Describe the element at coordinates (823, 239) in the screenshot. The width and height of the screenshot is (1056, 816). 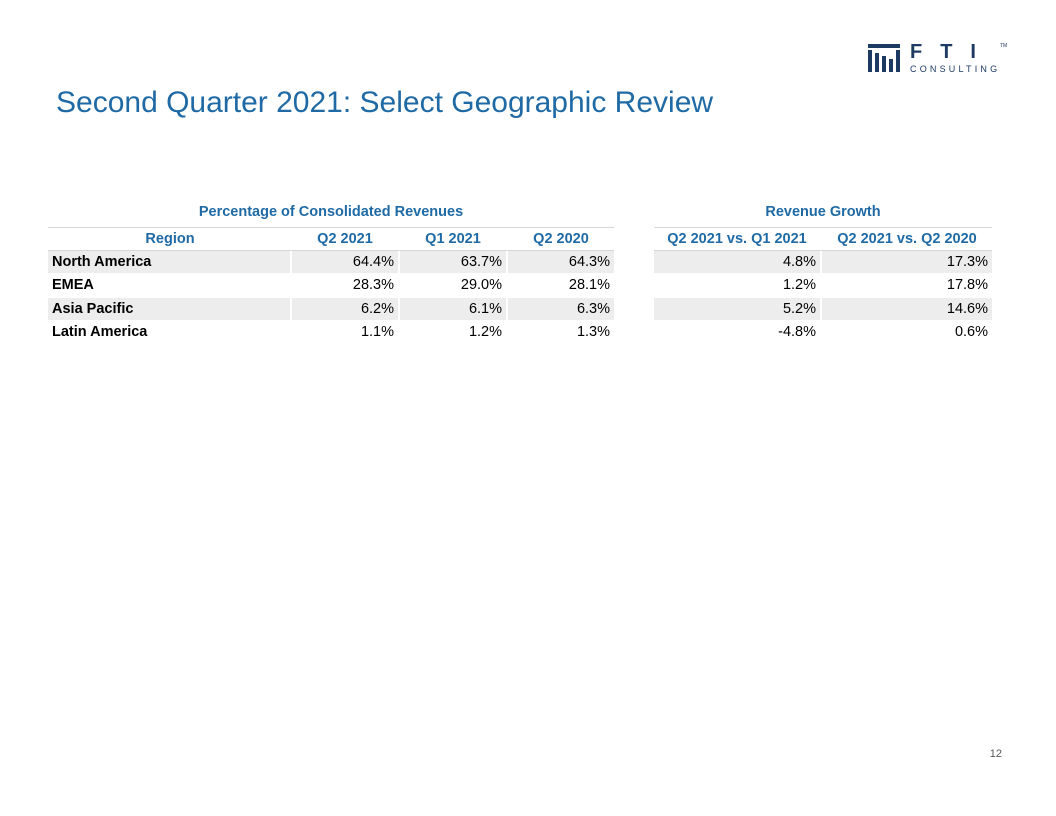
I see `table-header-row: Q2 2021 vs. Q1 2021 Q2 2021 vs. Q2 2020` at that location.